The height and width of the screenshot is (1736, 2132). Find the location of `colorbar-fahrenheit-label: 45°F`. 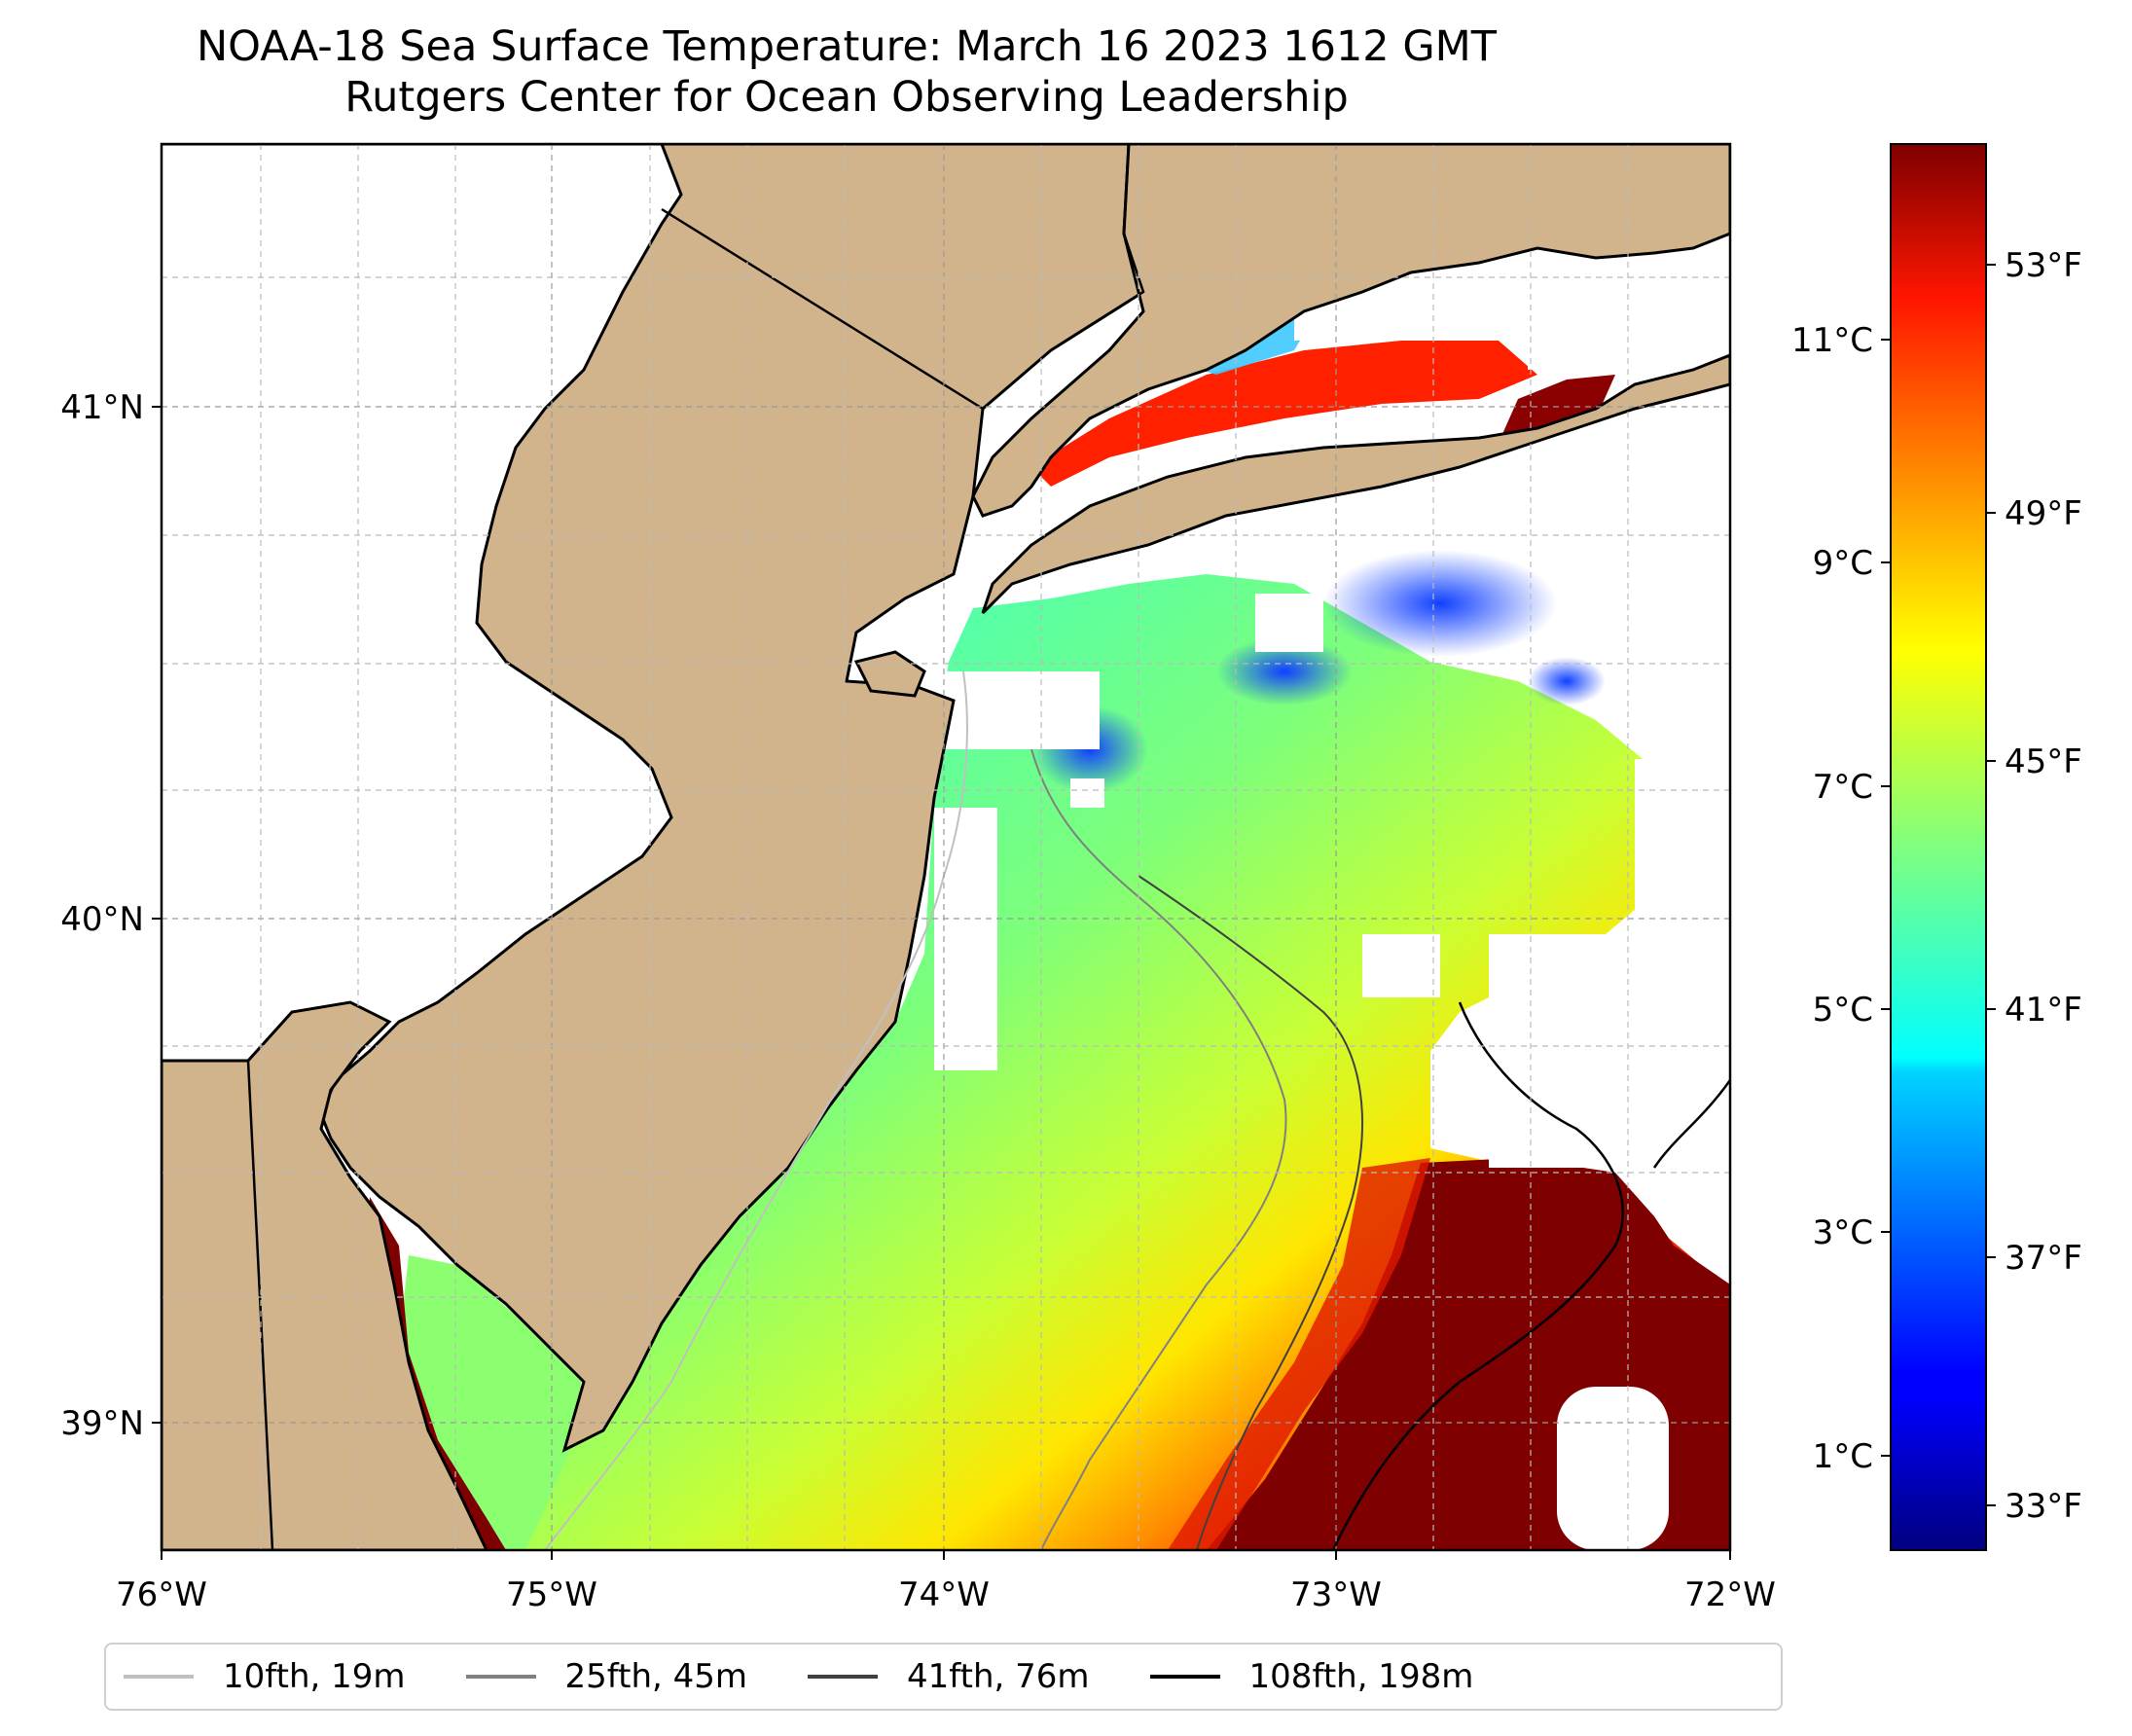

colorbar-fahrenheit-label: 45°F is located at coordinates (2044, 762).